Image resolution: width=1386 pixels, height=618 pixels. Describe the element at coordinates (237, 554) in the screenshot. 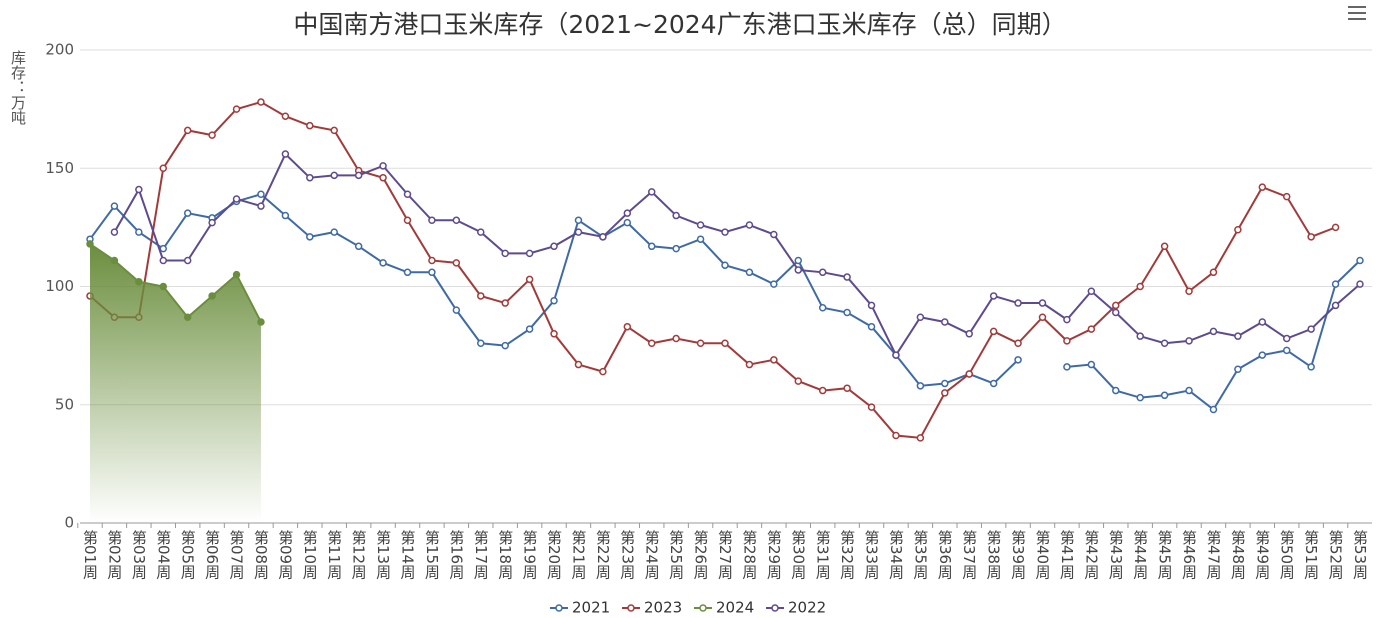

I see `x-tick-label: 第07周` at that location.